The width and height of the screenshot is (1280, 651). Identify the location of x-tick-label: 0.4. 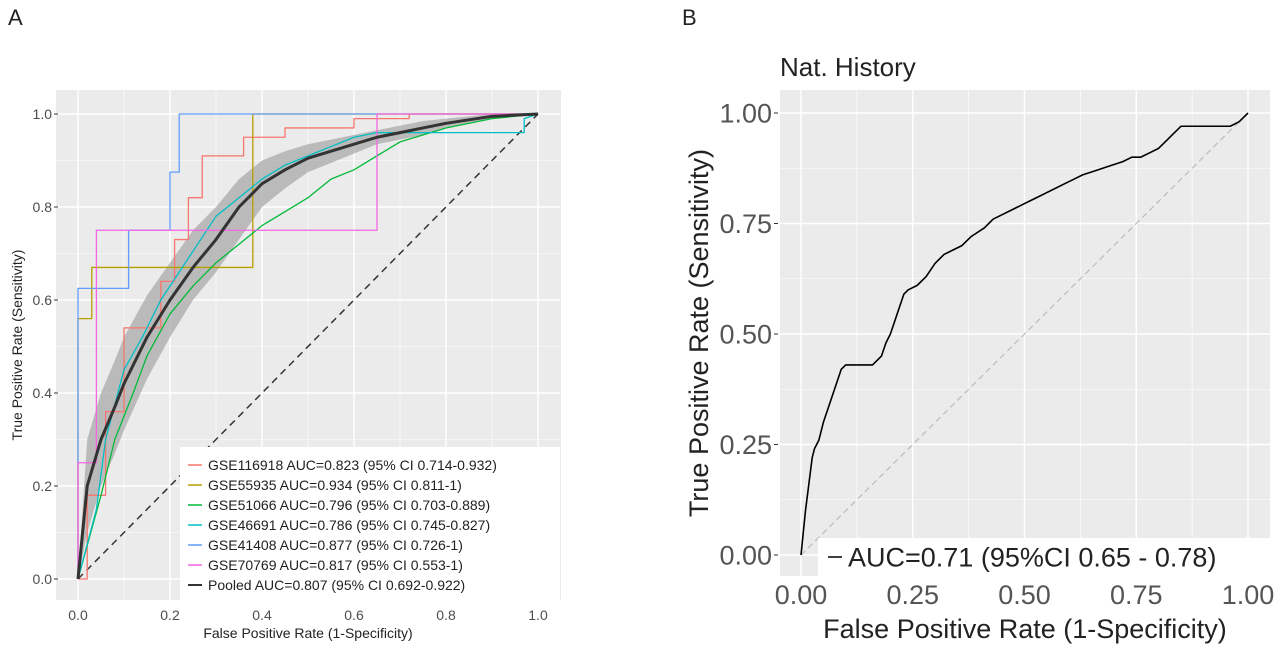
(262, 615).